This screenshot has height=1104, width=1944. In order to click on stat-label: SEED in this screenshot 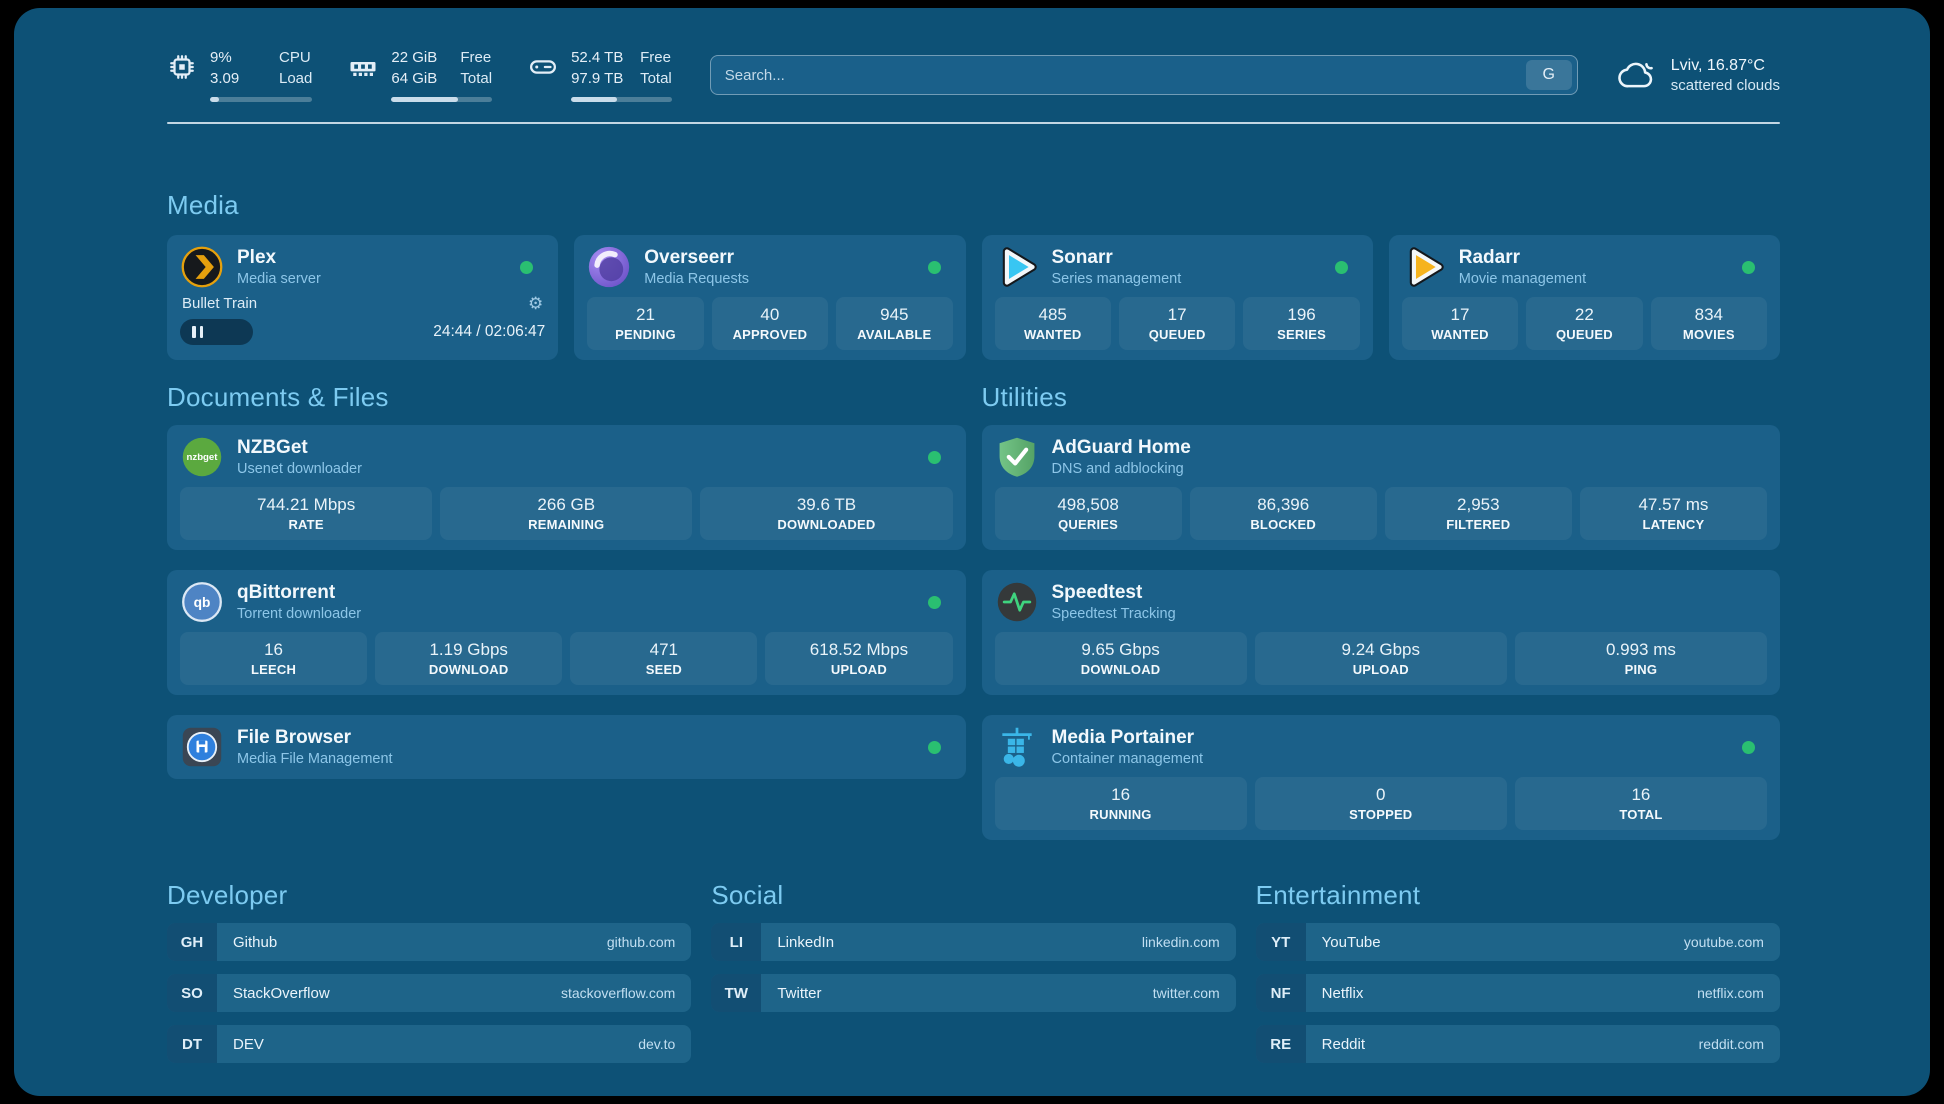, I will do `click(663, 669)`.